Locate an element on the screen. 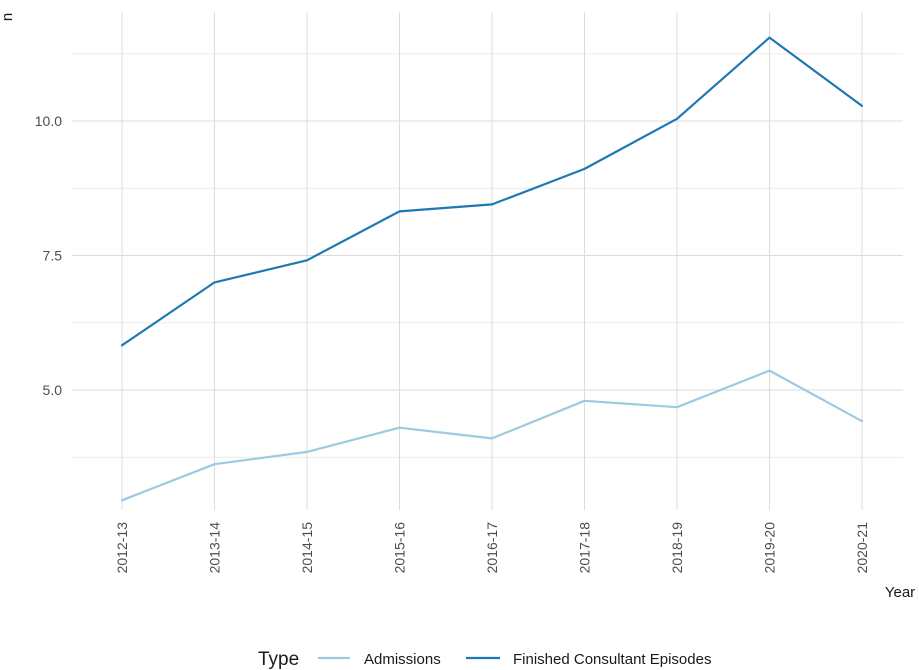 Image resolution: width=919 pixels, height=670 pixels. y-tick-label: 7.5 is located at coordinates (53, 256).